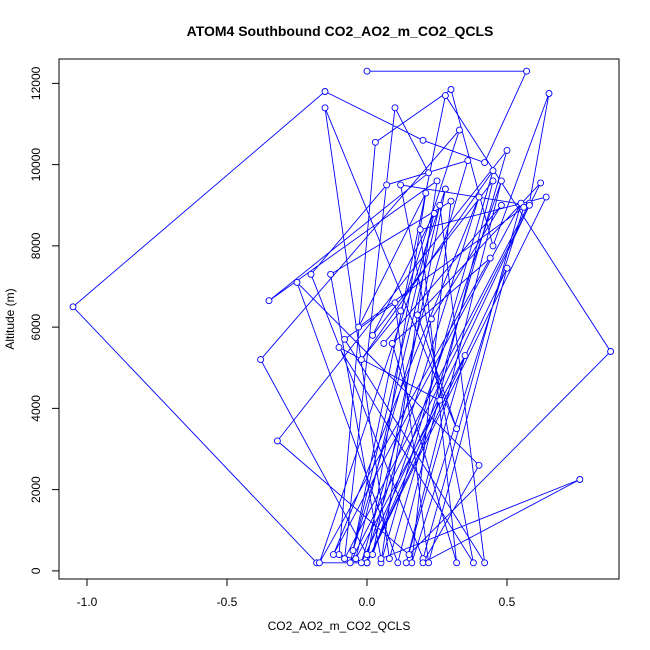  I want to click on x-tick-label: 0.0, so click(367, 602).